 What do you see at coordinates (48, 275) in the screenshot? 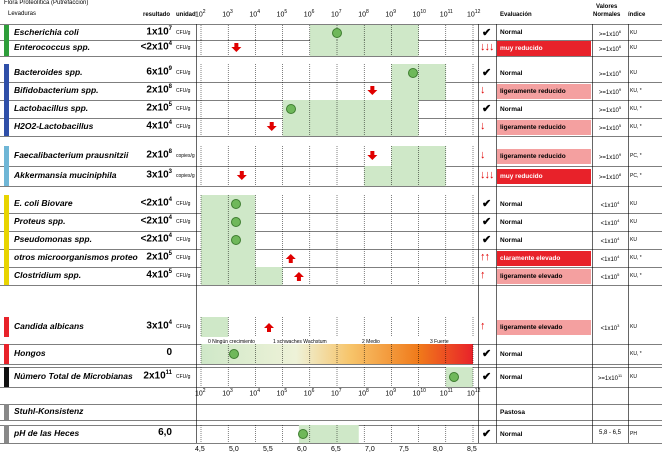
I see `row-name: Clostridium spp.` at bounding box center [48, 275].